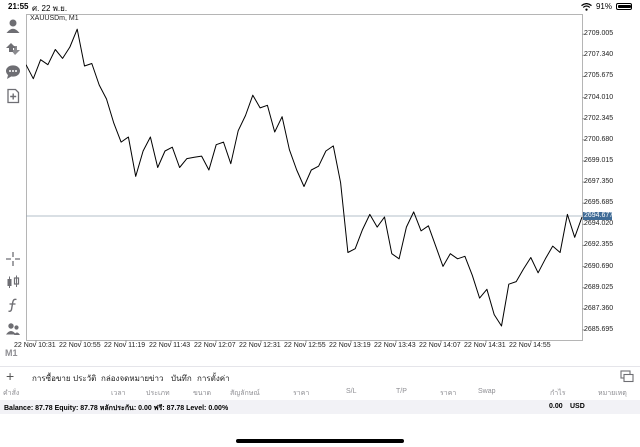 The width and height of the screenshot is (640, 447). I want to click on price-tick-label: 2692.355, so click(599, 245).